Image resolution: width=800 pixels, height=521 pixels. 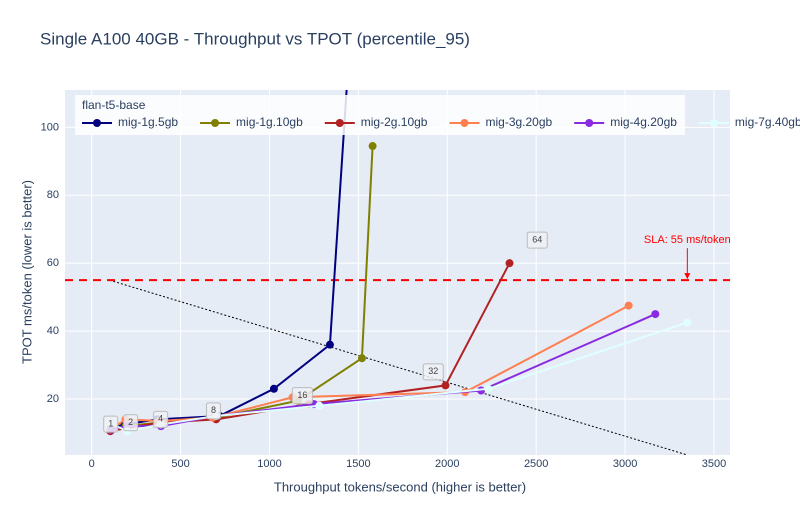 What do you see at coordinates (643, 122) in the screenshot?
I see `legend-label: mig-4g.20gb` at bounding box center [643, 122].